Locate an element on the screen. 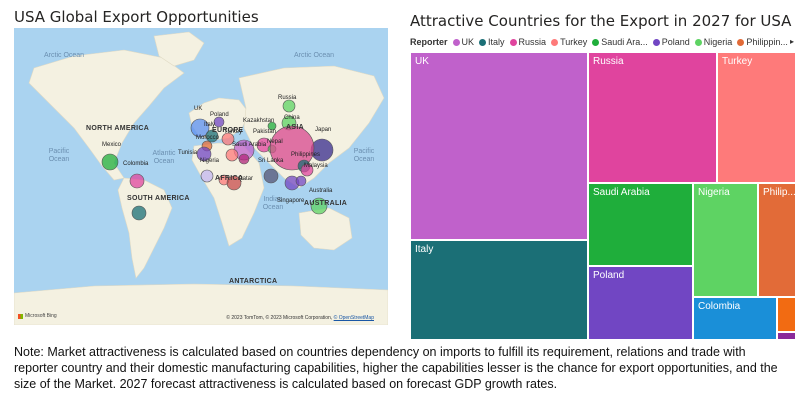  region-south-america: SOUTH AMERICA is located at coordinates (158, 198).